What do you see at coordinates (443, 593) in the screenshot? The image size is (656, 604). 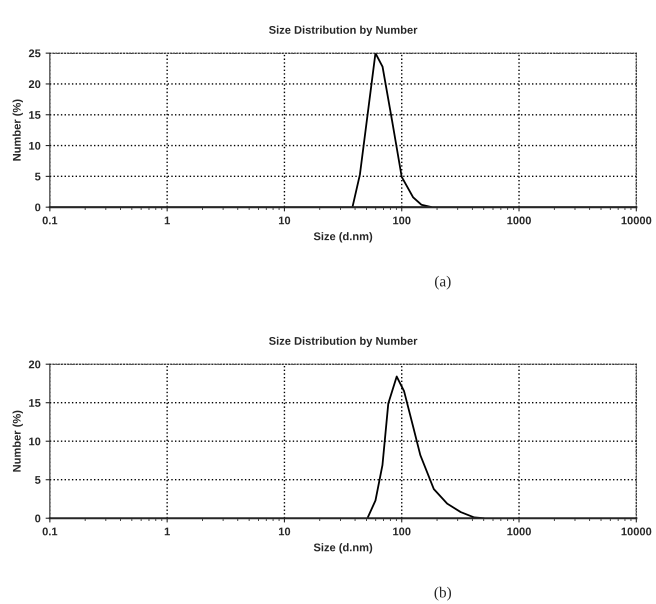 I see `text: (b)` at bounding box center [443, 593].